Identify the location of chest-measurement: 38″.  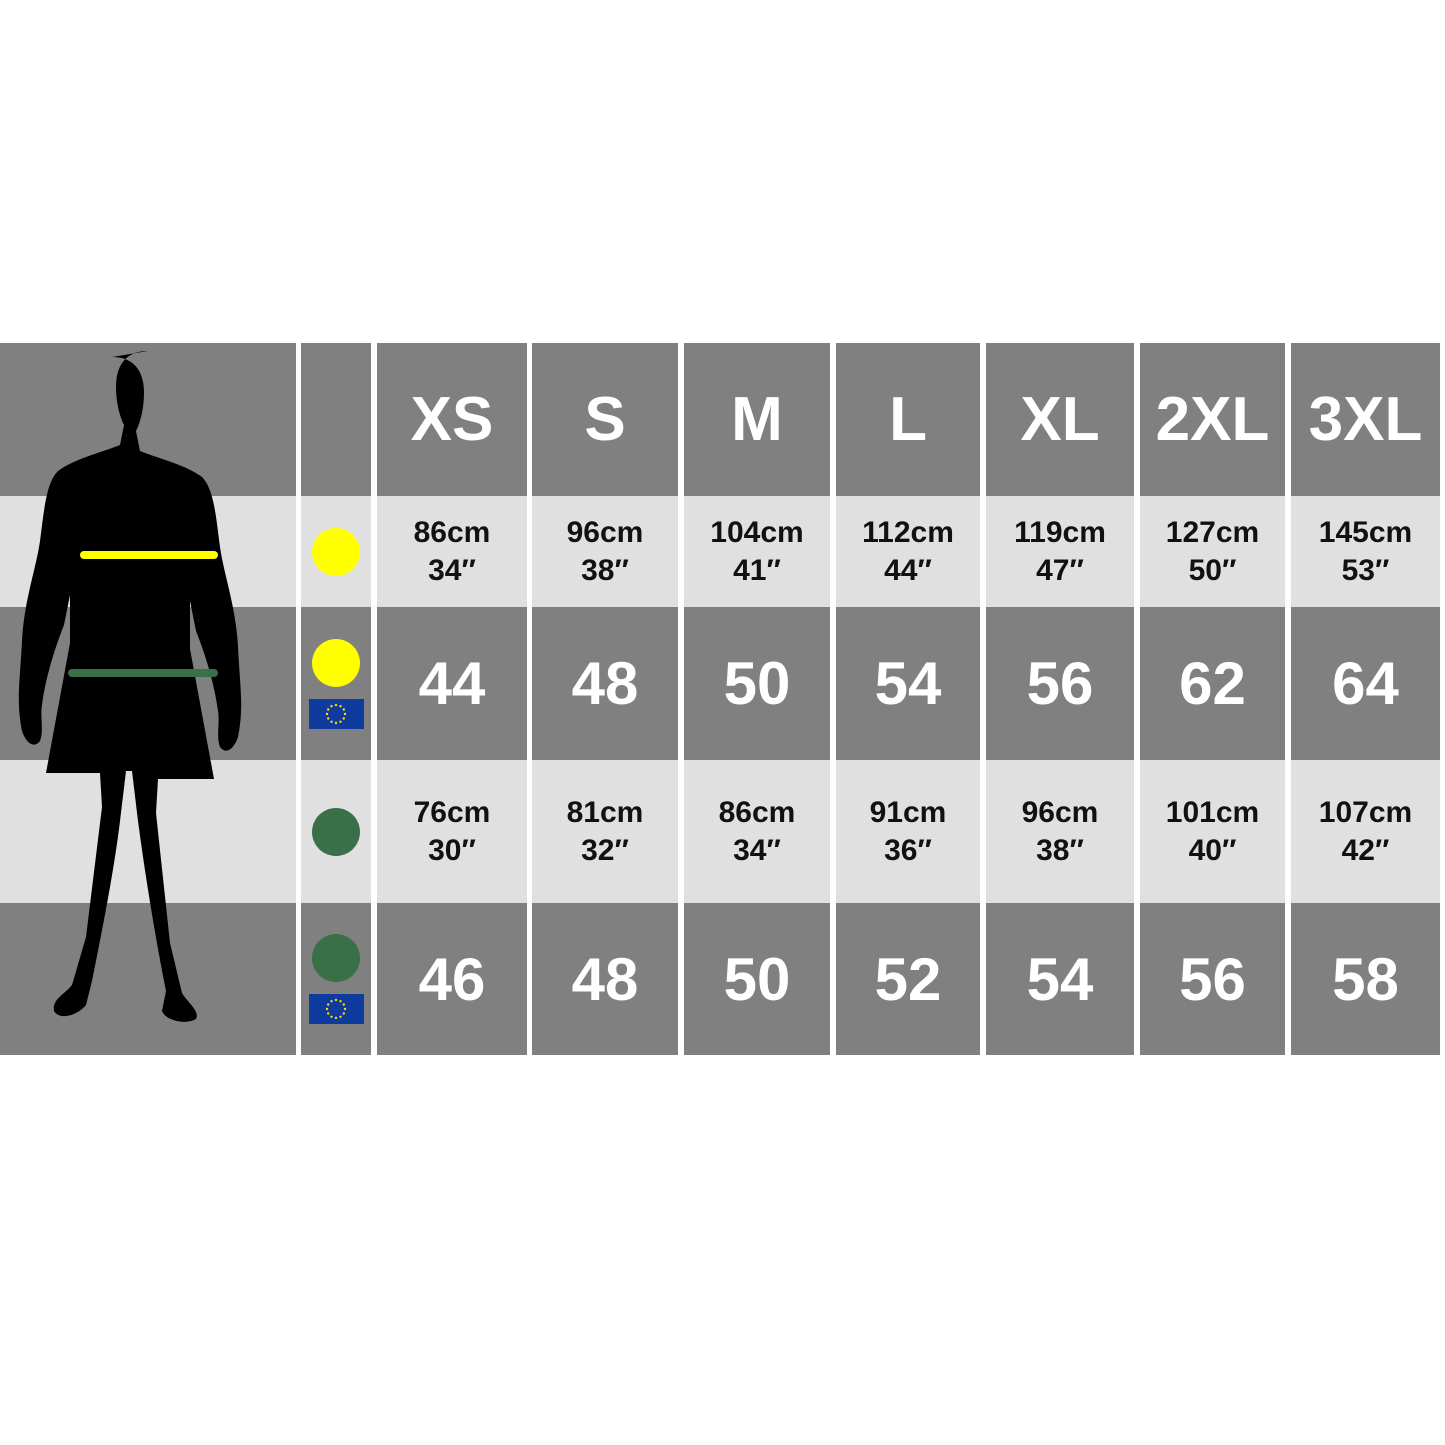
(605, 570).